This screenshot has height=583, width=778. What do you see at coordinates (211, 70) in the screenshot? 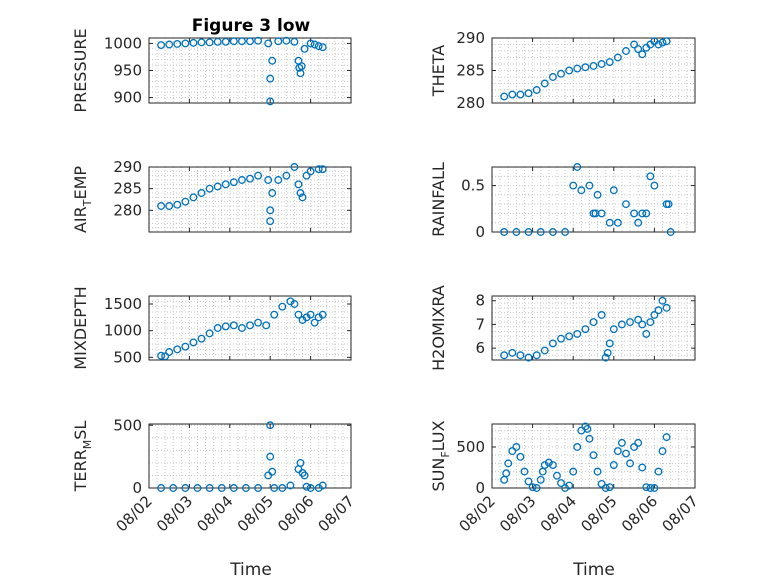
I see `subplot-pressure: 900 950 1000 PRESSURE` at bounding box center [211, 70].